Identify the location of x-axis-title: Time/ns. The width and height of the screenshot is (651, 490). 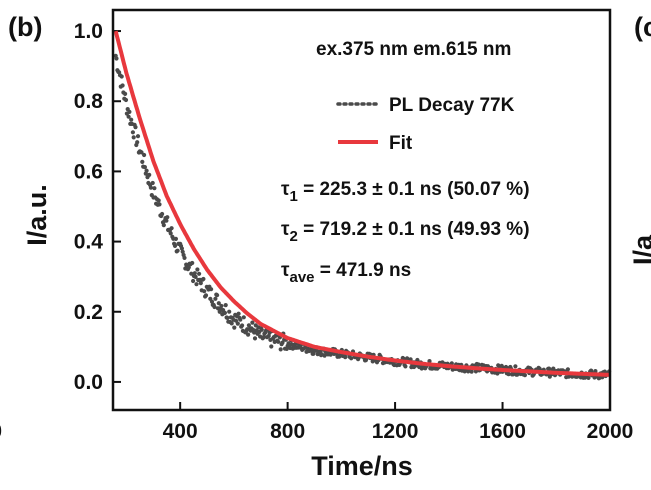
(362, 466).